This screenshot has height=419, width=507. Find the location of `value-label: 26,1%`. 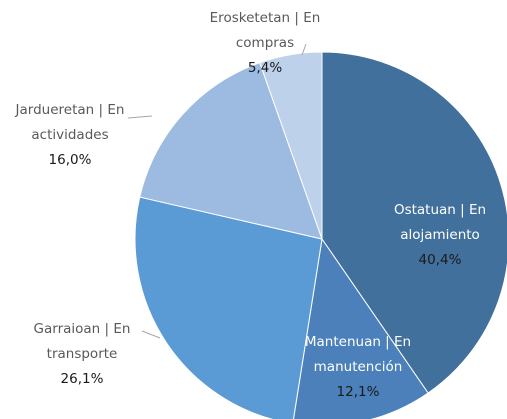

value-label: 26,1% is located at coordinates (82, 379).